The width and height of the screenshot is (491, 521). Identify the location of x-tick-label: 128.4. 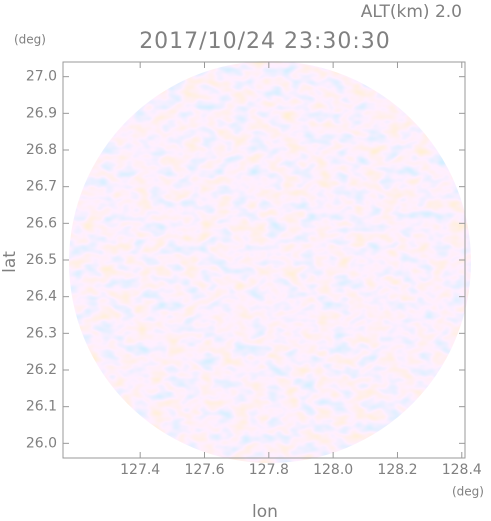
(462, 470).